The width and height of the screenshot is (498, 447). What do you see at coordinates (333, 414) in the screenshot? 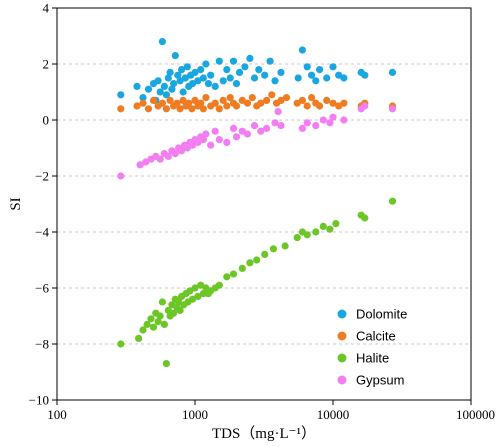
I see `x-tick-label: 10000` at bounding box center [333, 414].